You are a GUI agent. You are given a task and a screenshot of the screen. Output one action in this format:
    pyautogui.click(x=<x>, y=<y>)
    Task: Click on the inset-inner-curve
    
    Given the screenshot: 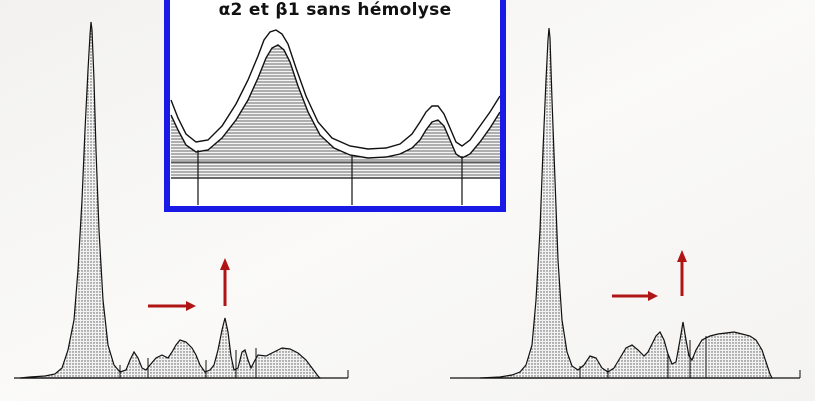 What is the action you would take?
    pyautogui.click(x=335, y=101)
    